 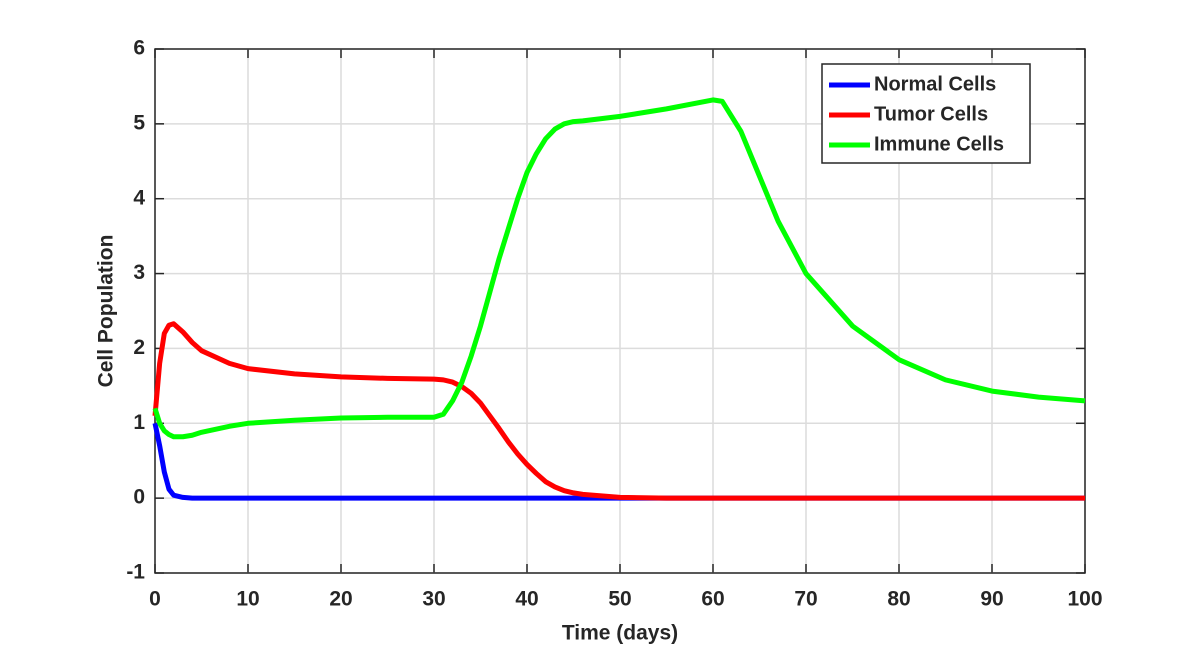 What do you see at coordinates (106, 311) in the screenshot?
I see `y-axis-label: Cell Population` at bounding box center [106, 311].